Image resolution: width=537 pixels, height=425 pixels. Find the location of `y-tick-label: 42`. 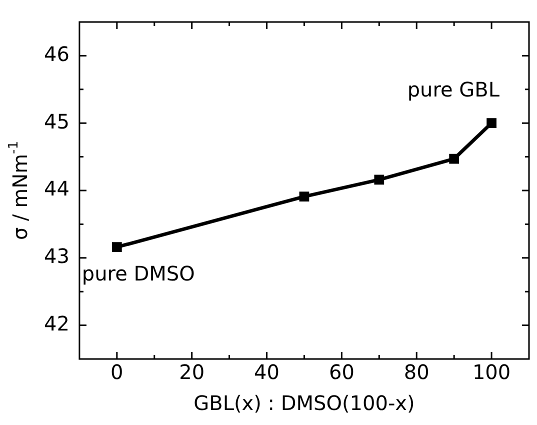

y-tick-label: 42 is located at coordinates (57, 324).